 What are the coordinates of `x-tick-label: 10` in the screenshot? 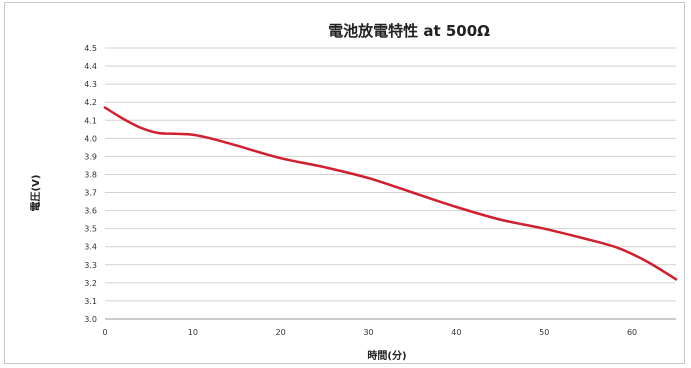 It's located at (193, 332).